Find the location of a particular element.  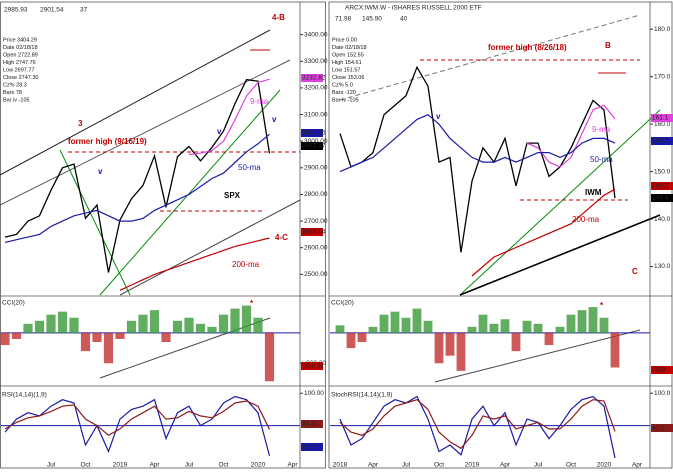

x-tick-label: Jul is located at coordinates (406, 465).